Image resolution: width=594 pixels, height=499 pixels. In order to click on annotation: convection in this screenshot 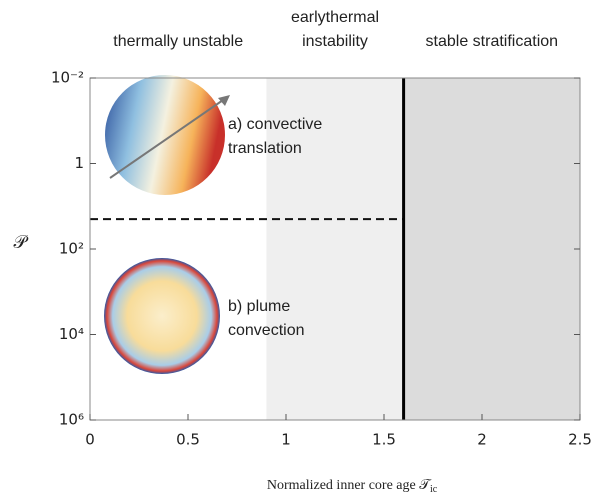, I will do `click(266, 330)`.